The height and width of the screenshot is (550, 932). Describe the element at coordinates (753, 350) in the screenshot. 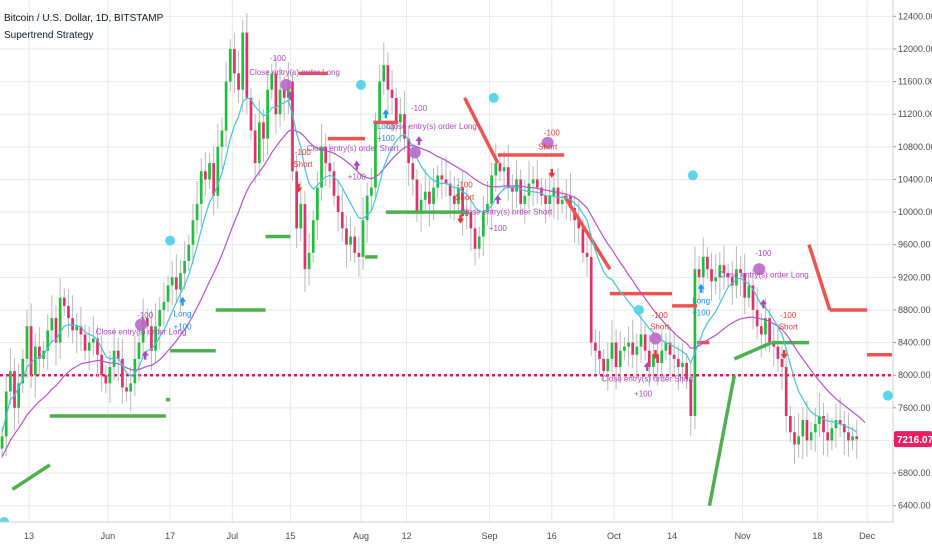

I see `supertrend-up-segment` at that location.